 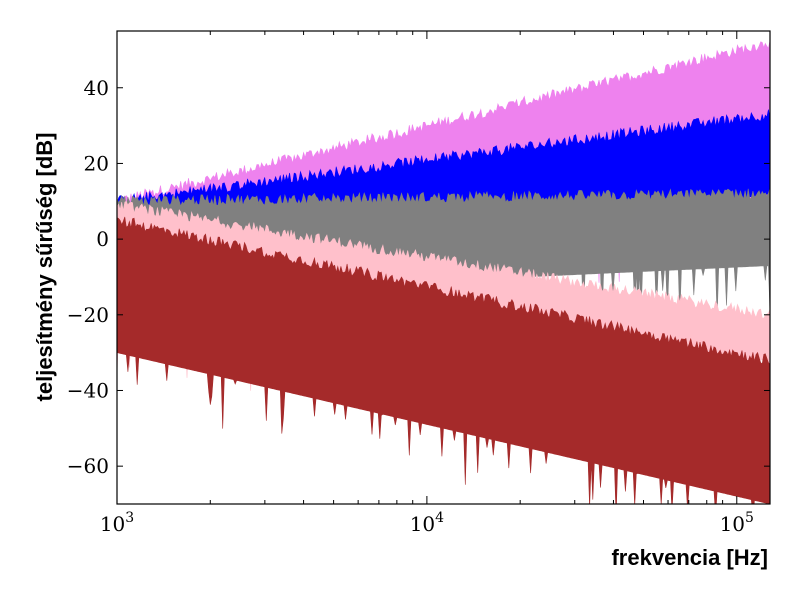 What do you see at coordinates (88, 466) in the screenshot?
I see `y-tick-label-5: −60` at bounding box center [88, 466].